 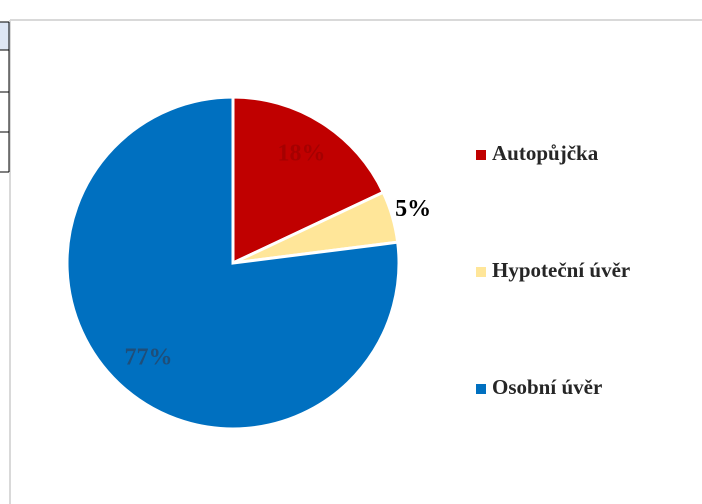 I want to click on pie-slice, so click(x=308, y=180).